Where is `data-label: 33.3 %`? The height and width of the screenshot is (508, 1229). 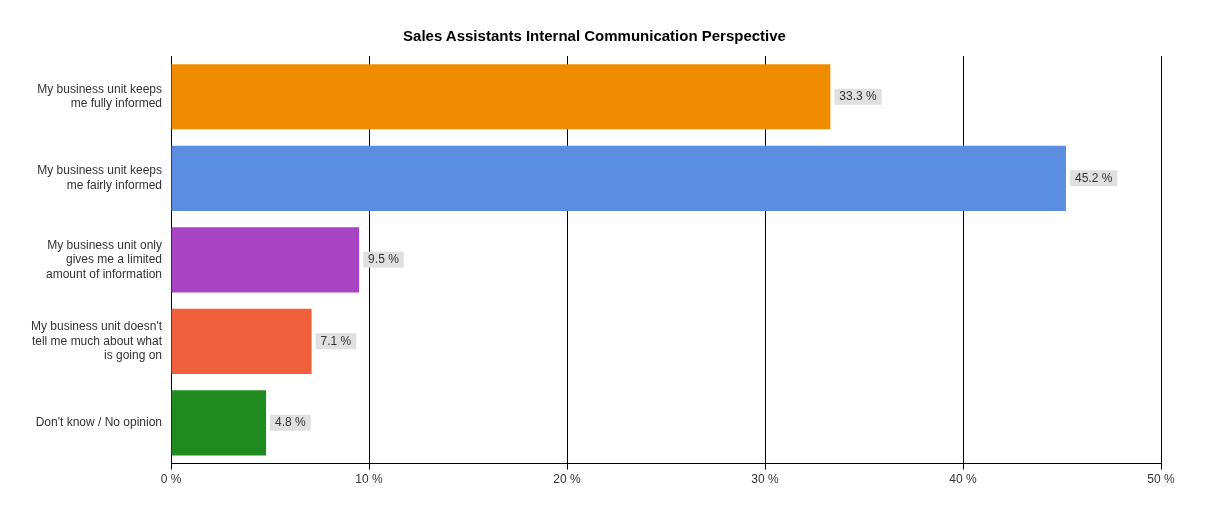 data-label: 33.3 % is located at coordinates (858, 96).